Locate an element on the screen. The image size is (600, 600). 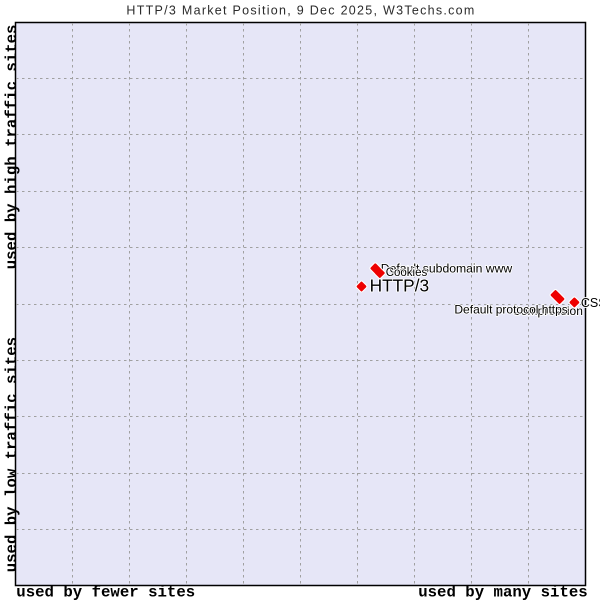
svg-text: HTTP/3 is located at coordinates (400, 286).